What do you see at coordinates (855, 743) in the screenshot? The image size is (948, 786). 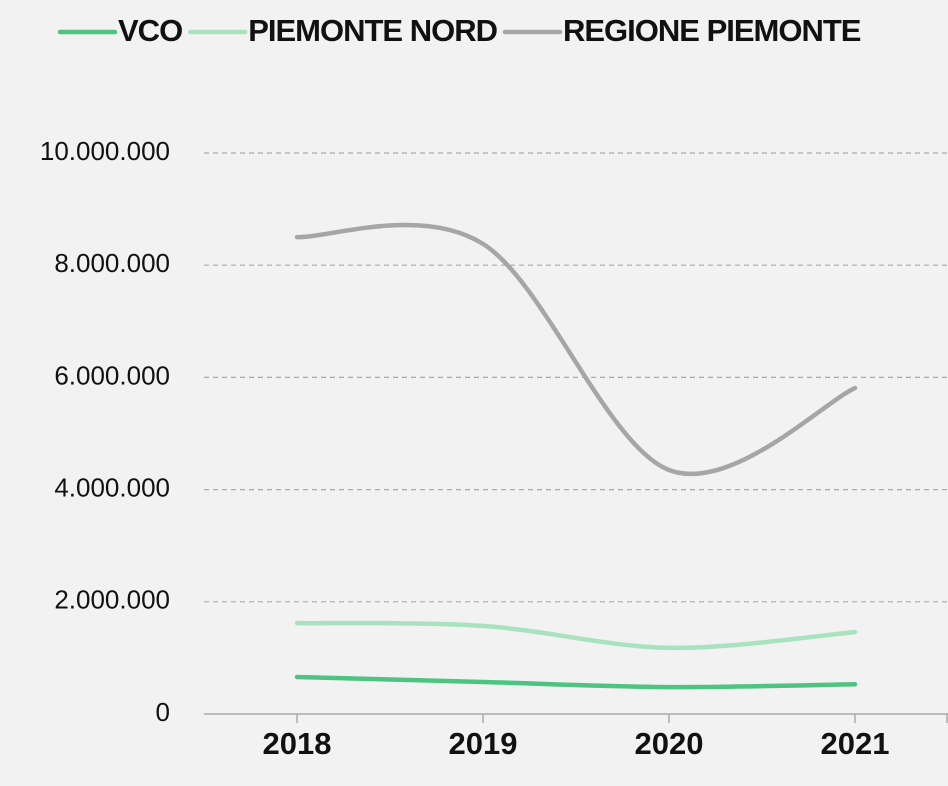 I see `x-tick-label: 2021` at bounding box center [855, 743].